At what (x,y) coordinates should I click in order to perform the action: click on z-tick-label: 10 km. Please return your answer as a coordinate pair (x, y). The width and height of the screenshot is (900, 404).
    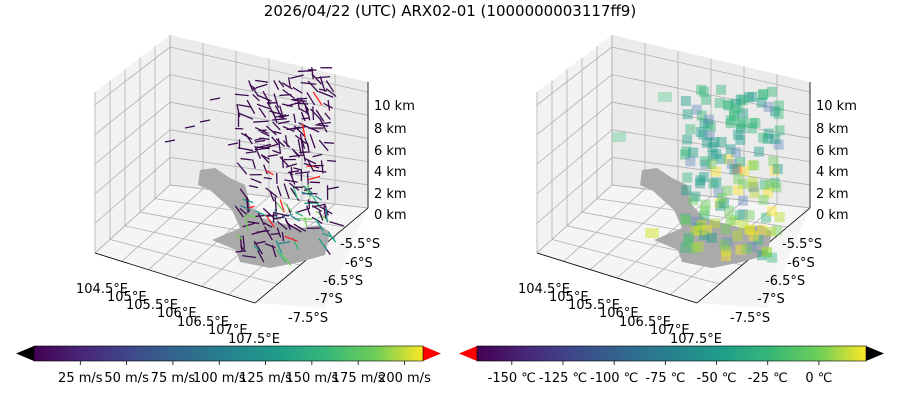
    Looking at the image, I should click on (836, 106).